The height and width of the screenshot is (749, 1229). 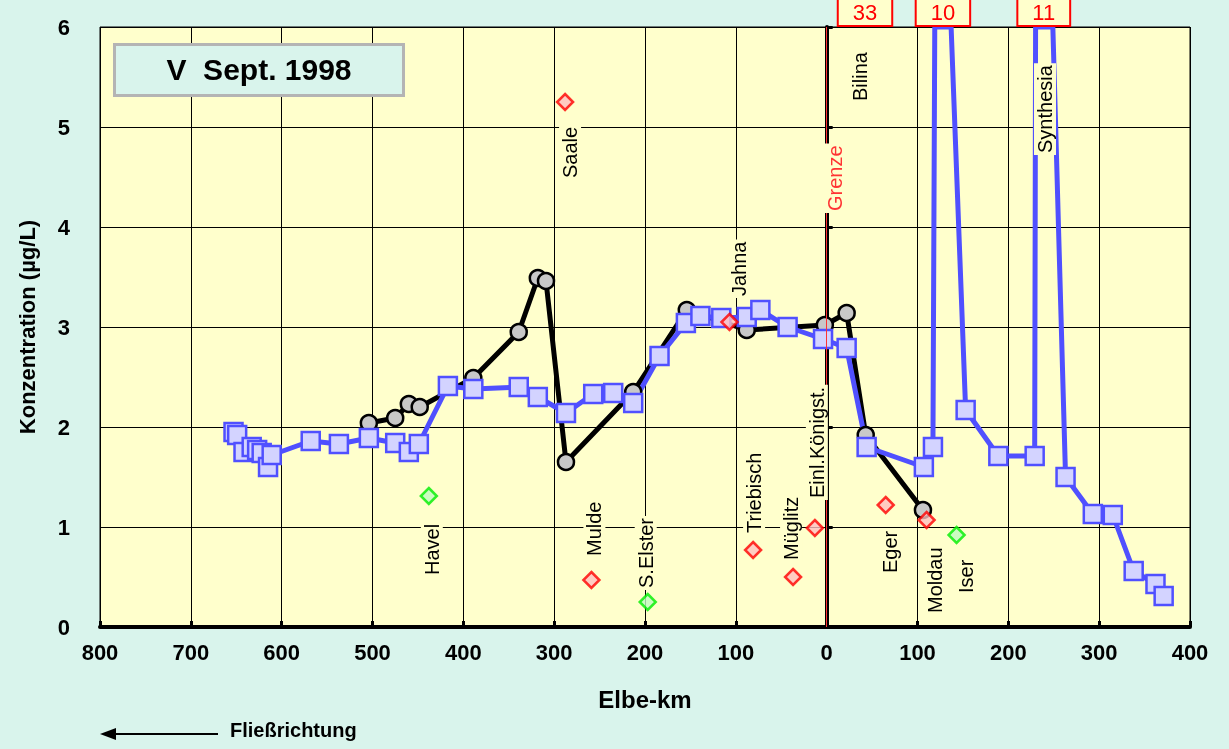 What do you see at coordinates (431, 549) in the screenshot?
I see `annotation: Havel` at bounding box center [431, 549].